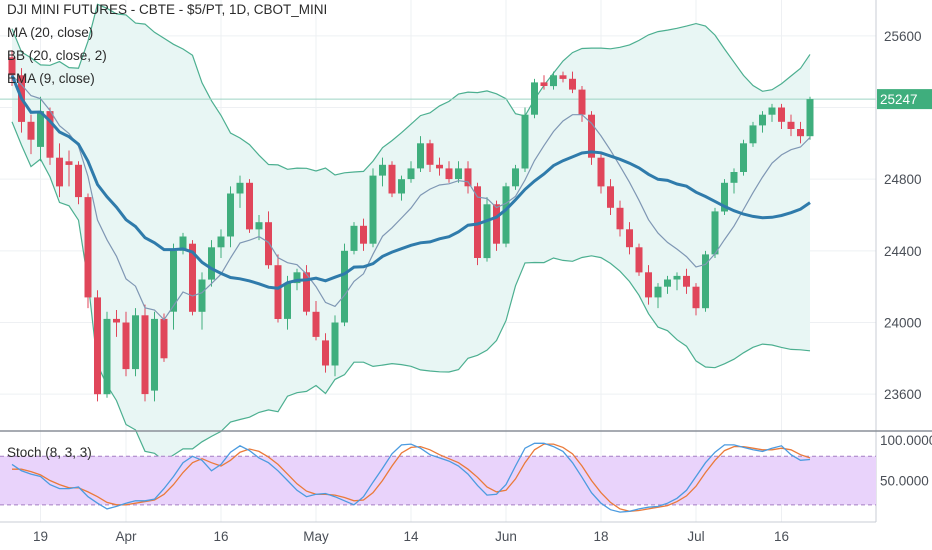 The height and width of the screenshot is (550, 932). I want to click on legend-ema: EMA (9, close), so click(51, 78).